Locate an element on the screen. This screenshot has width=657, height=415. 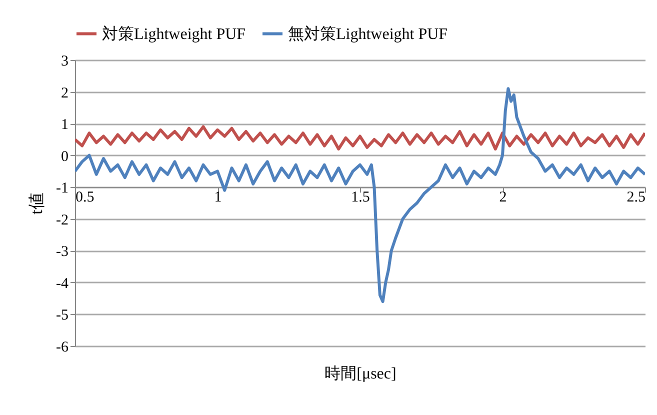
x-tick-label: 1 is located at coordinates (218, 198).